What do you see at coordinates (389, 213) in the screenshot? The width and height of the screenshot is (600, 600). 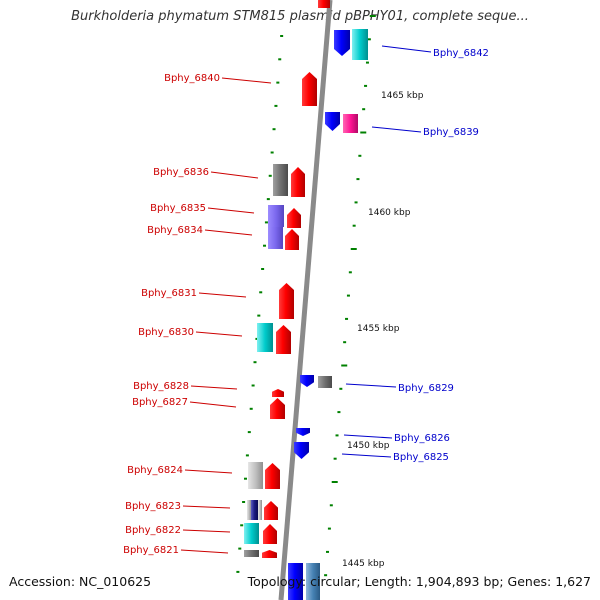 I see `axis-tick-label: 1460 kbp` at bounding box center [389, 213].